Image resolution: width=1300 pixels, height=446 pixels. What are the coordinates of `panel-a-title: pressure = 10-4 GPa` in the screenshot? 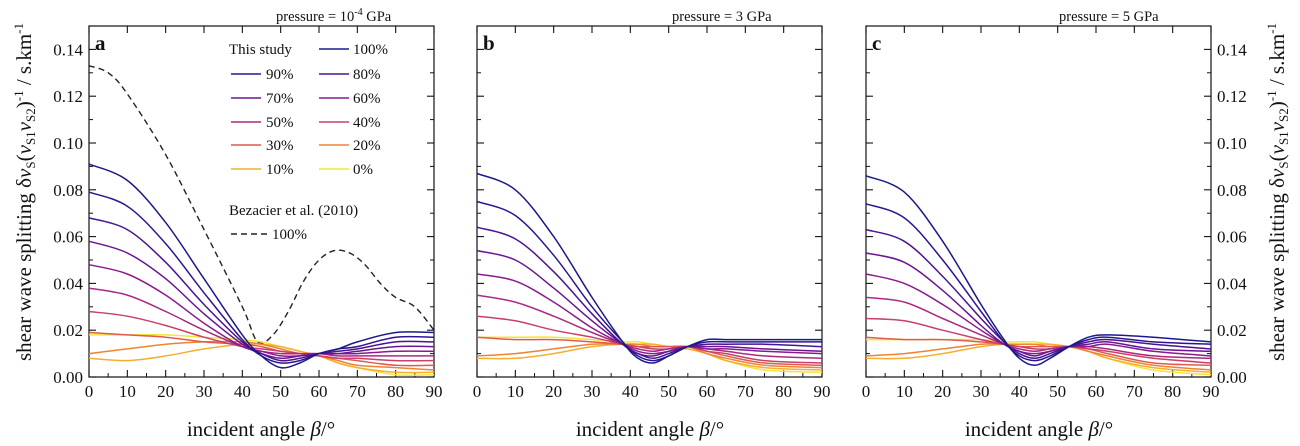 It's located at (334, 16).